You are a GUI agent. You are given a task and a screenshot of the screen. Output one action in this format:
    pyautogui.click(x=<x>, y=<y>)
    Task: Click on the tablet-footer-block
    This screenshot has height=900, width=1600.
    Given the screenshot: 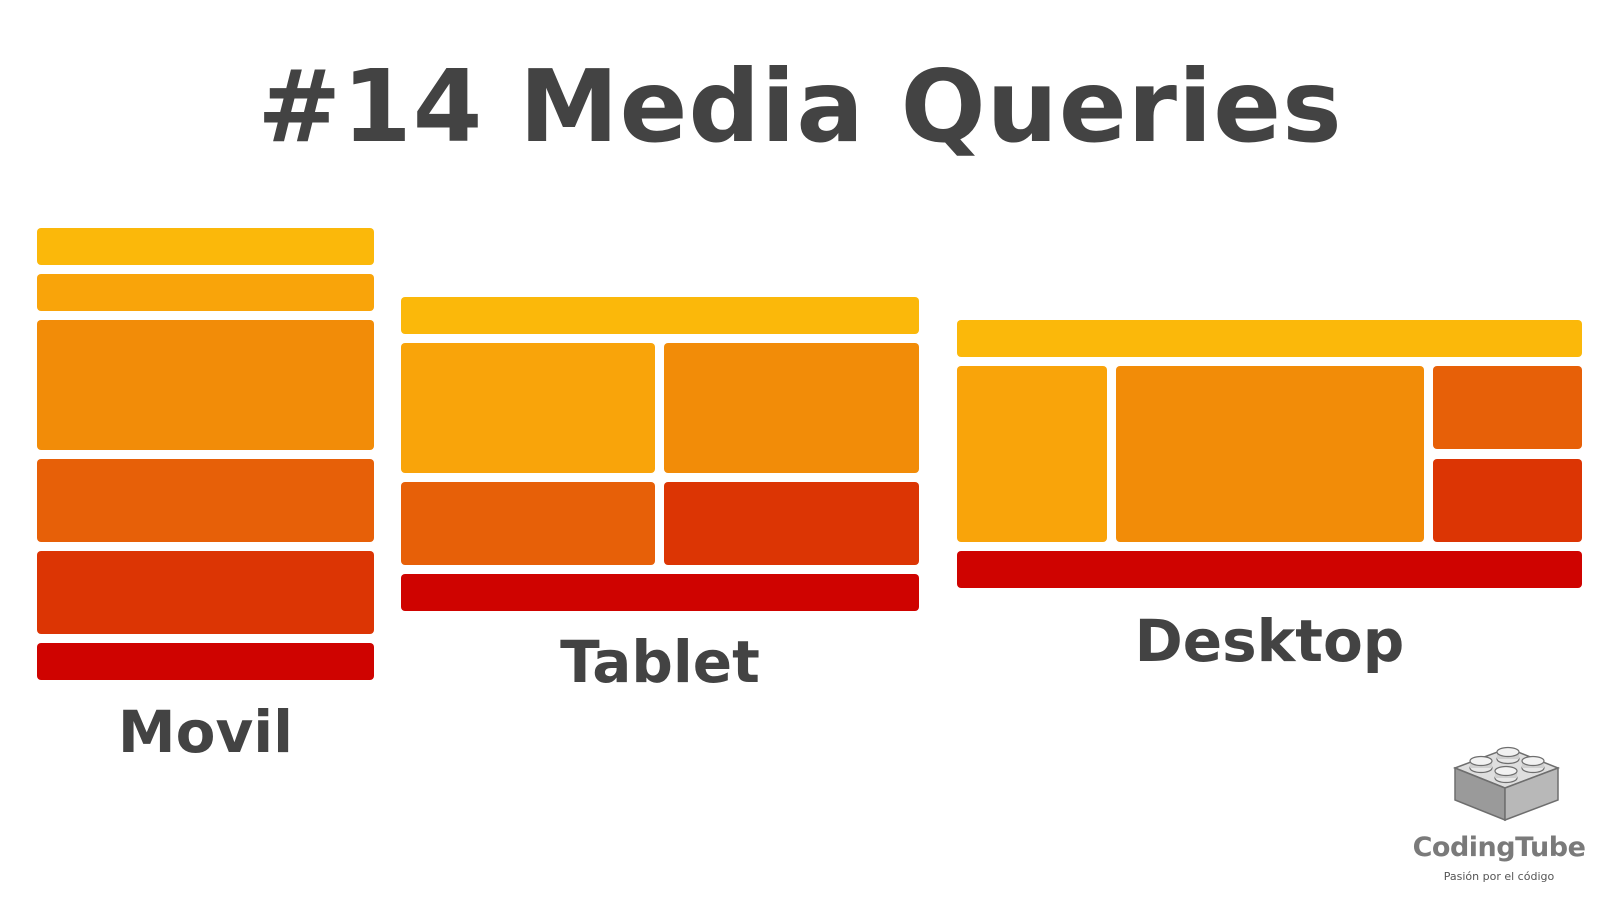 What is the action you would take?
    pyautogui.click(x=660, y=592)
    